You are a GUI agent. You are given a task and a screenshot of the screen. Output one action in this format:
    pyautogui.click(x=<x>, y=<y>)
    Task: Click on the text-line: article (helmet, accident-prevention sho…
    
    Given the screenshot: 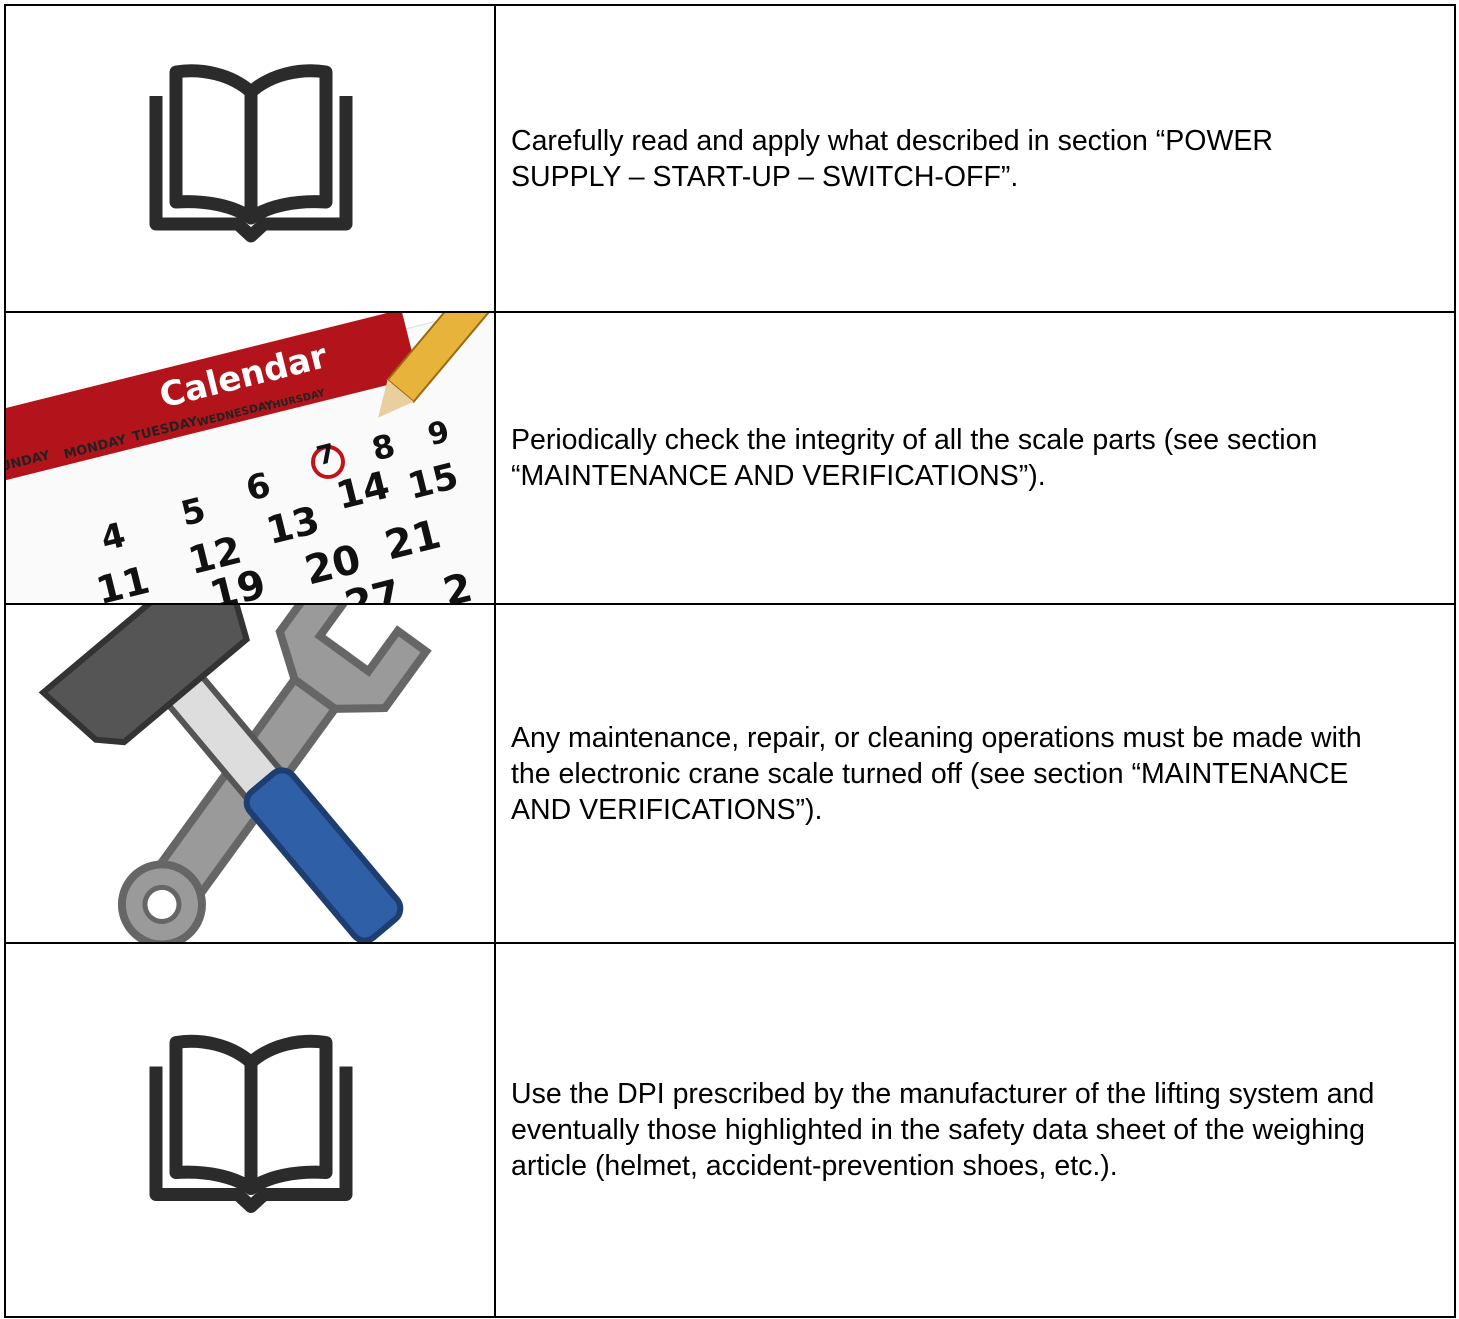 What is the action you would take?
    pyautogui.click(x=814, y=1166)
    